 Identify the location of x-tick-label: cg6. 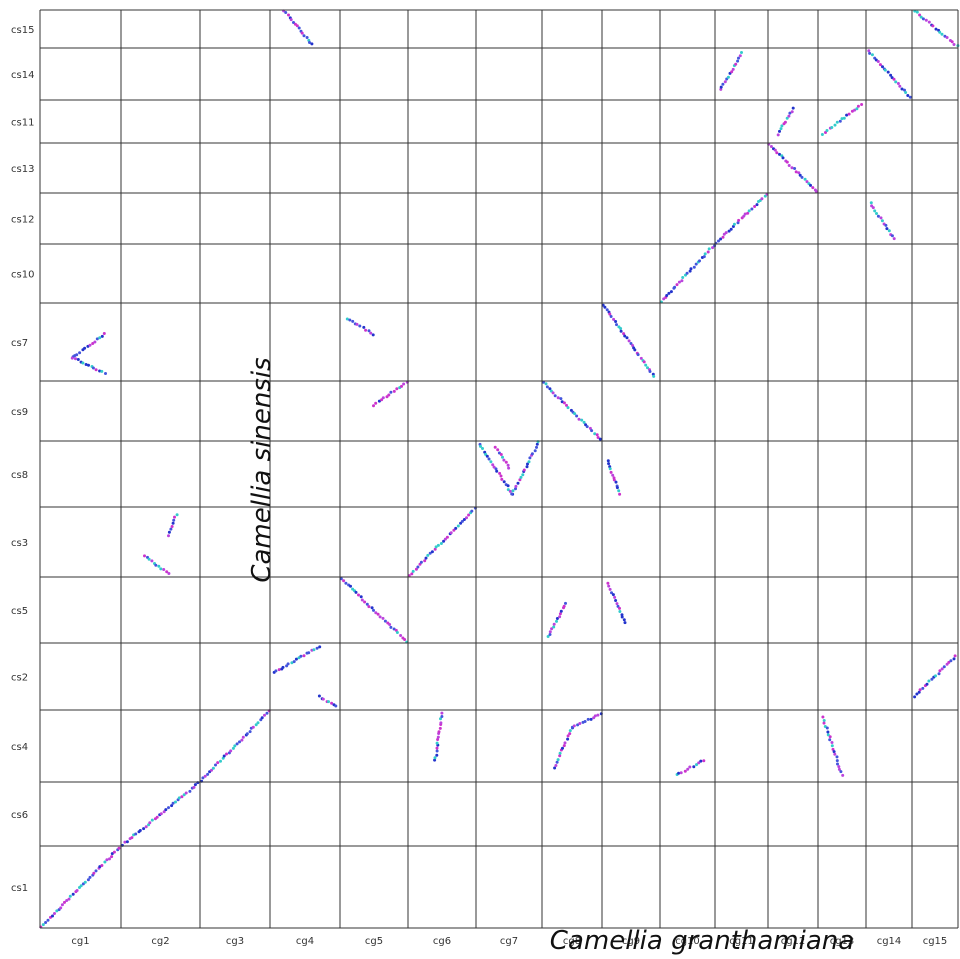
(442, 941).